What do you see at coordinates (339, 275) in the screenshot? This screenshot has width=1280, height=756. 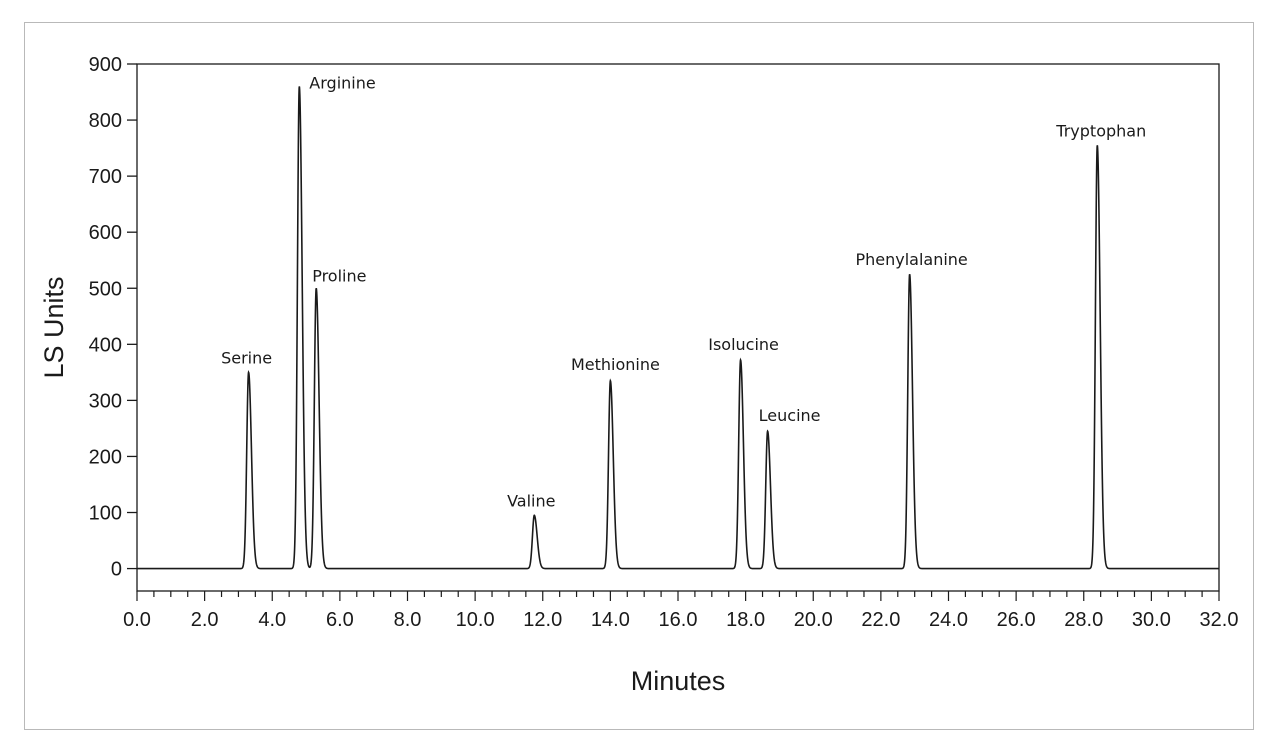 I see `peak-label: Proline` at bounding box center [339, 275].